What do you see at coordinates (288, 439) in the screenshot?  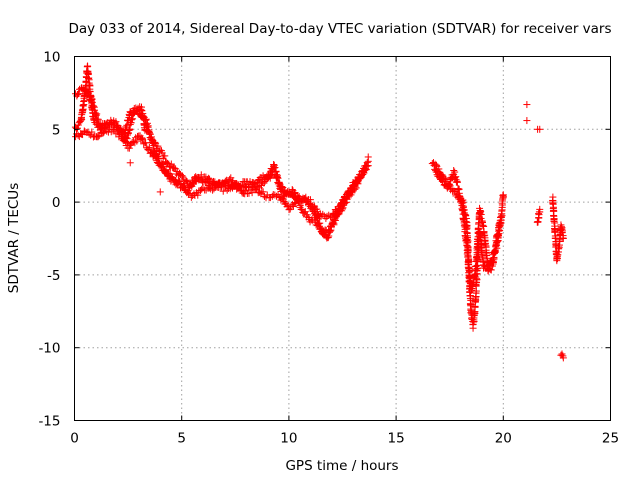 I see `x-tick-label: 10` at bounding box center [288, 439].